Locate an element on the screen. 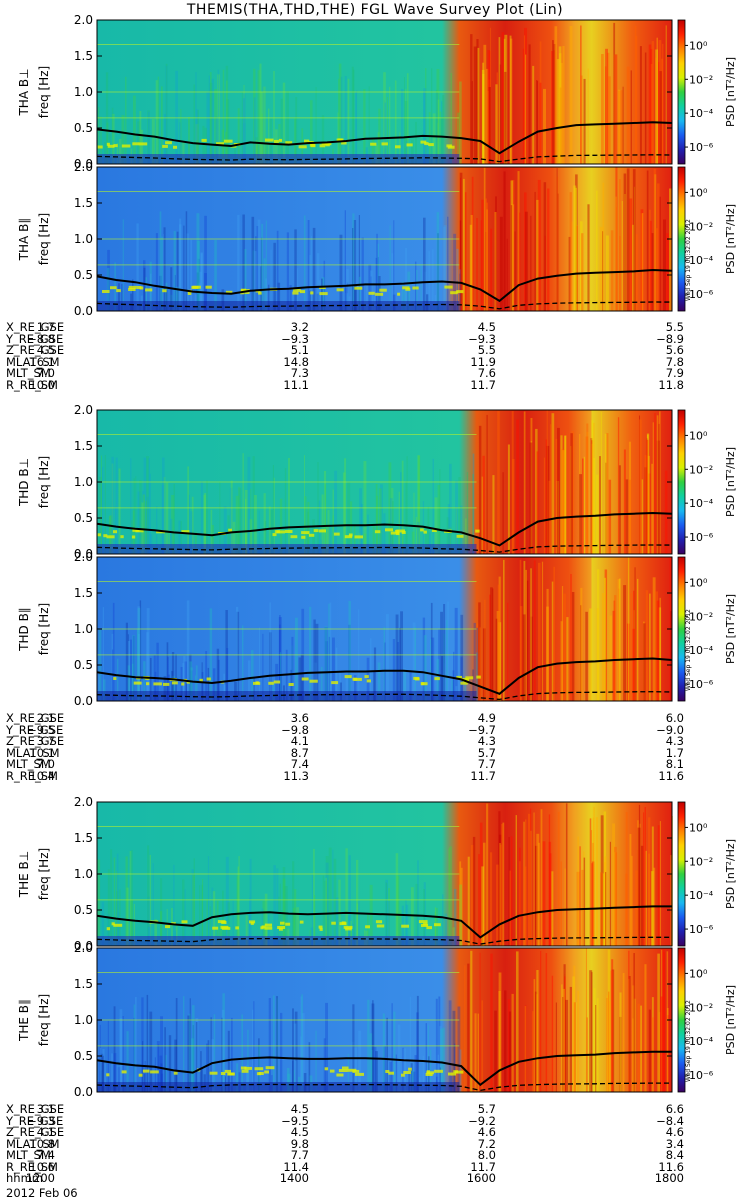  ephemeris-value: 4.1 is located at coordinates (299, 741).